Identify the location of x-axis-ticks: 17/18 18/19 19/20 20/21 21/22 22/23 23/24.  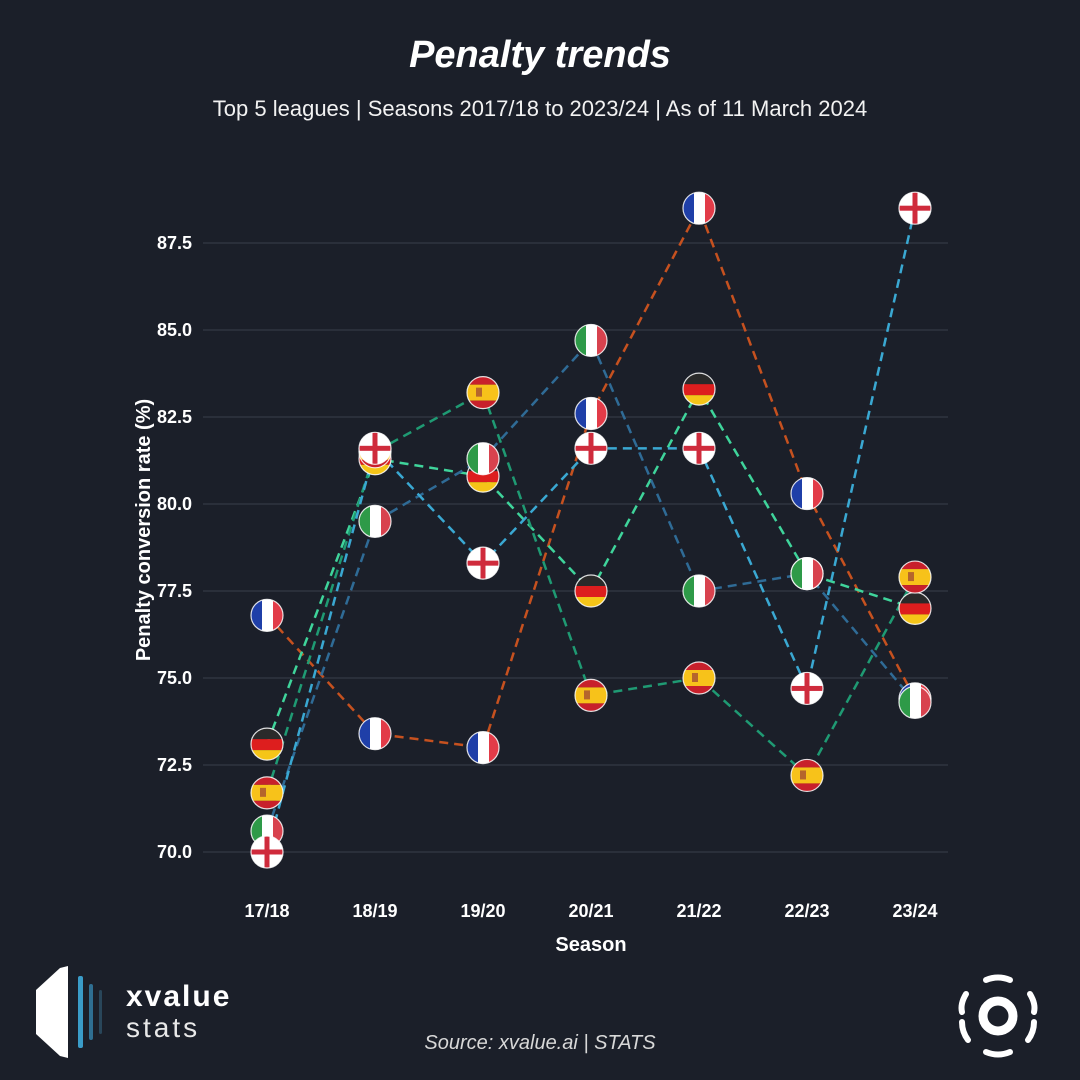
(590, 911).